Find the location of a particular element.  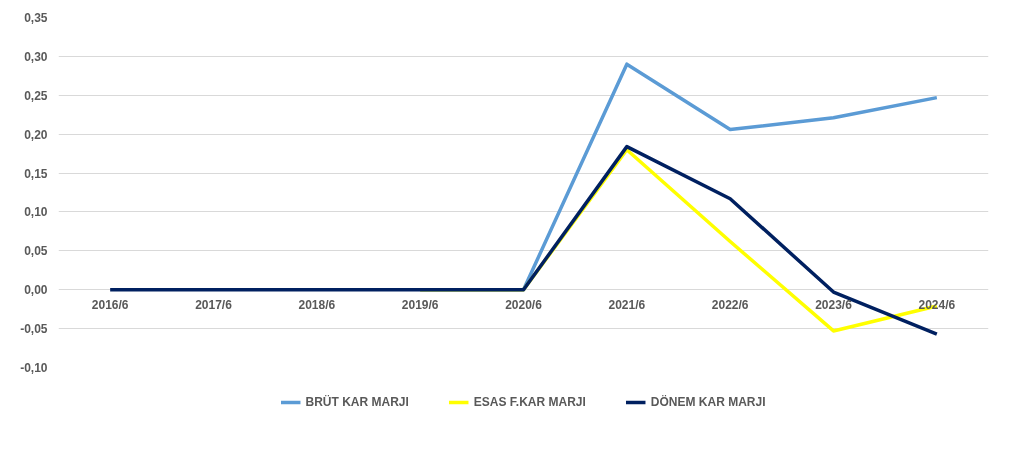

legend-label: DÖNEM KAR MARJI is located at coordinates (708, 402).